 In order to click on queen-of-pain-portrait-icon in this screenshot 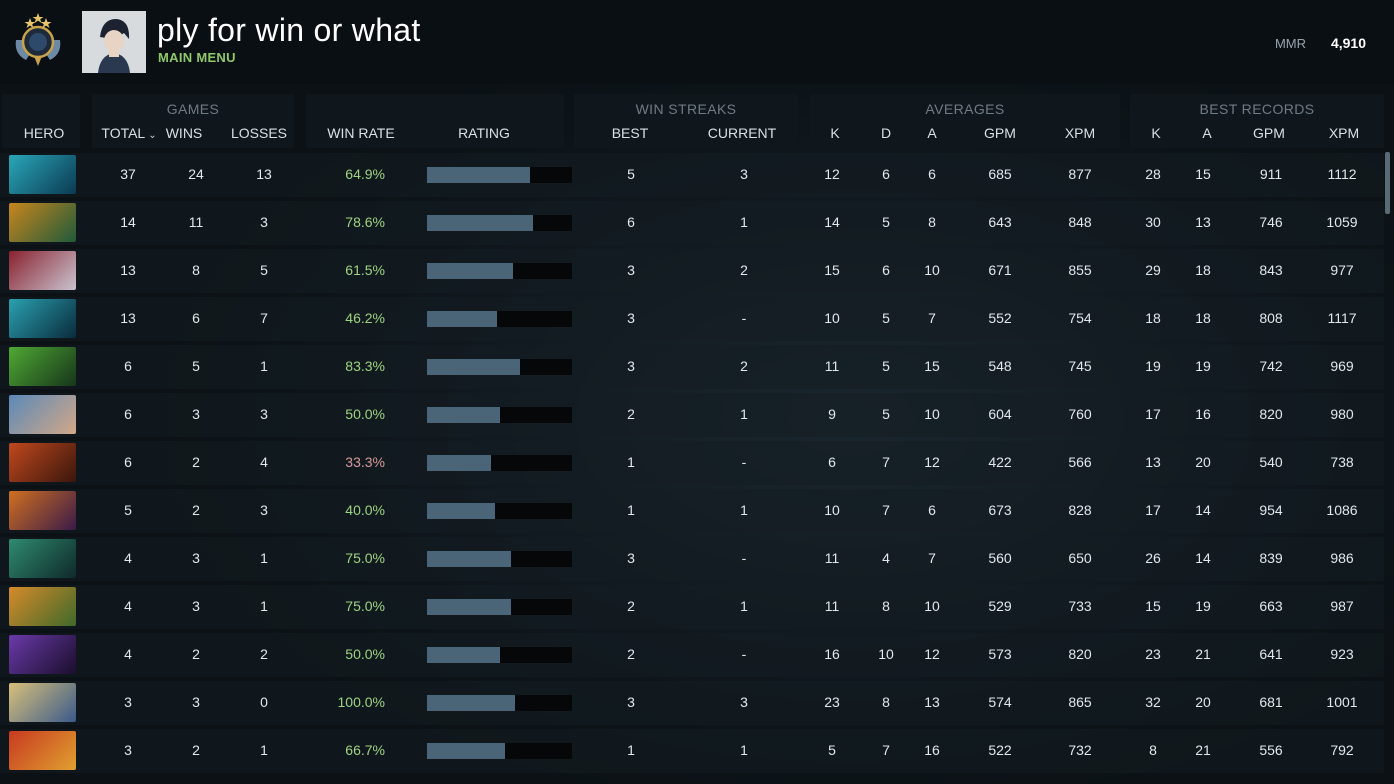, I will do `click(42, 270)`.